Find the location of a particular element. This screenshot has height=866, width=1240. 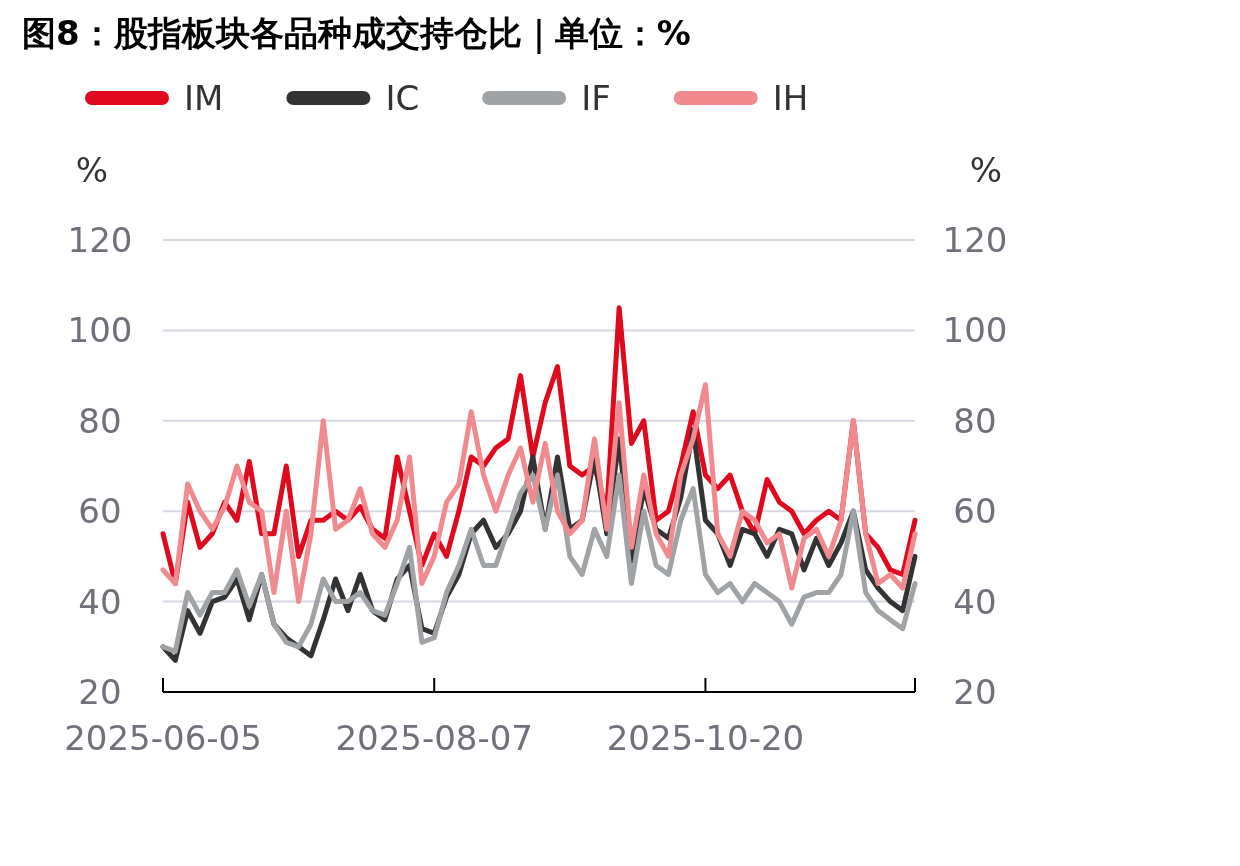

x-tick-label: 2025-10-20 is located at coordinates (705, 738).